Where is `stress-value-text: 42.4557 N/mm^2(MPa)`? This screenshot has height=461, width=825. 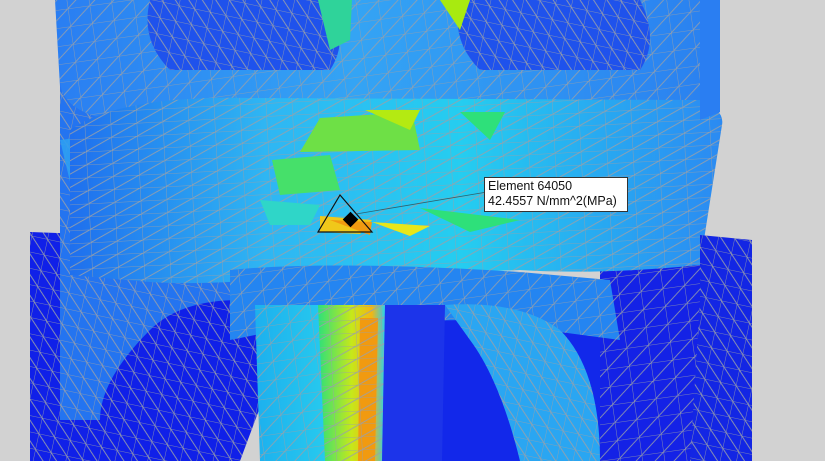
stress-value-text: 42.4557 N/mm^2(MPa) is located at coordinates (552, 201).